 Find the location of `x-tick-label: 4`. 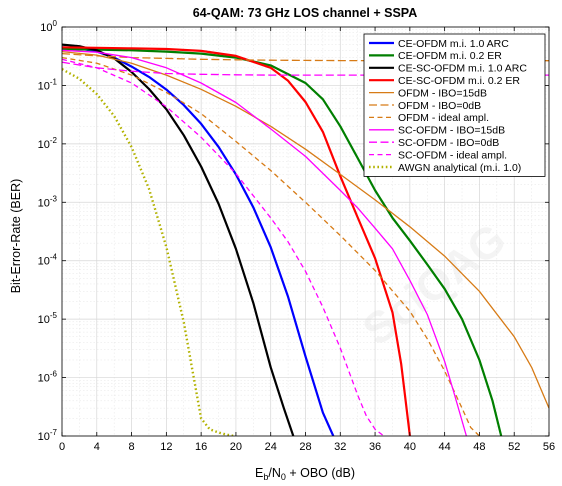

x-tick-label: 4 is located at coordinates (97, 447).